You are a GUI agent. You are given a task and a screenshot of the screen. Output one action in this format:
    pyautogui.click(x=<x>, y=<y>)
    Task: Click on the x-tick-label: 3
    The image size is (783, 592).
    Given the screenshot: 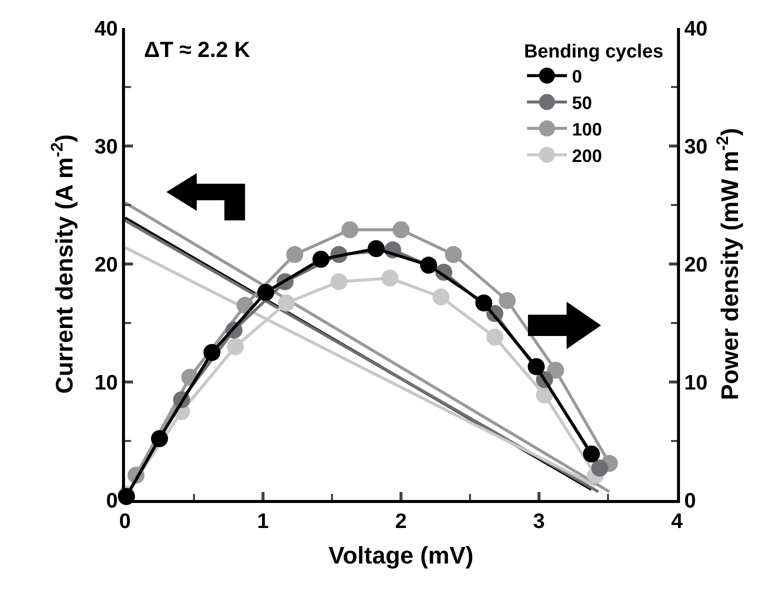 What is the action you would take?
    pyautogui.click(x=539, y=522)
    